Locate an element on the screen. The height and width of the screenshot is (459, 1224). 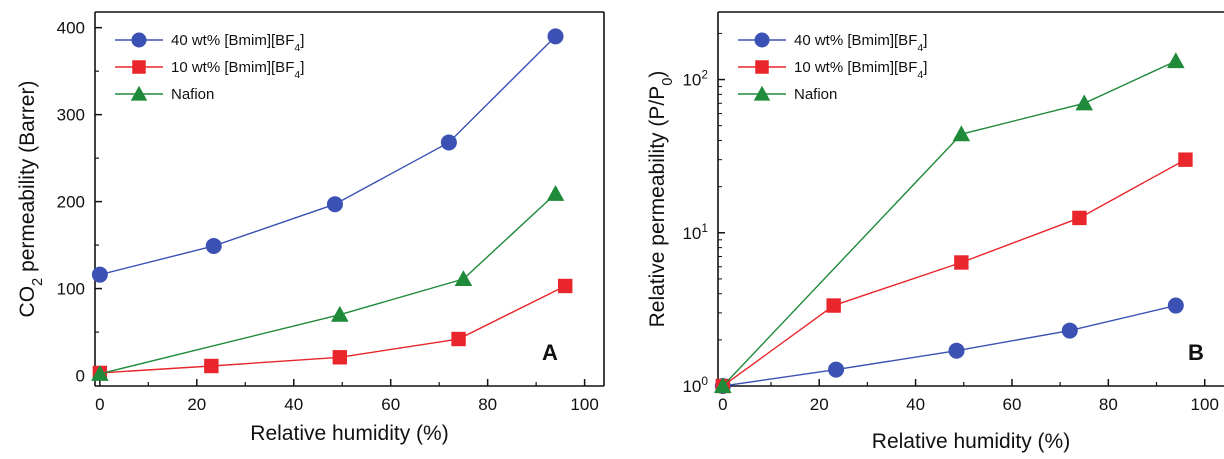
series-square is located at coordinates (332, 329).